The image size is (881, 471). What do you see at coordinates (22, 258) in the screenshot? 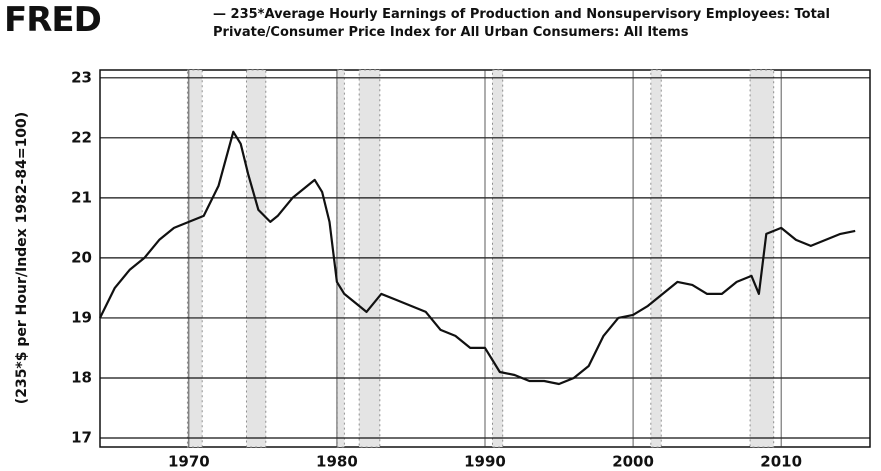
I see `y-axis-label: (235*$ per Hour/Index 1982-84=100)` at bounding box center [22, 258].